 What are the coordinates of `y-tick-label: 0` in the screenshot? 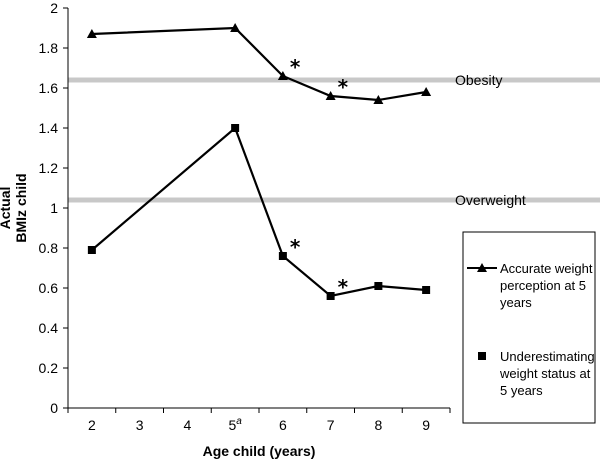 It's located at (54, 408).